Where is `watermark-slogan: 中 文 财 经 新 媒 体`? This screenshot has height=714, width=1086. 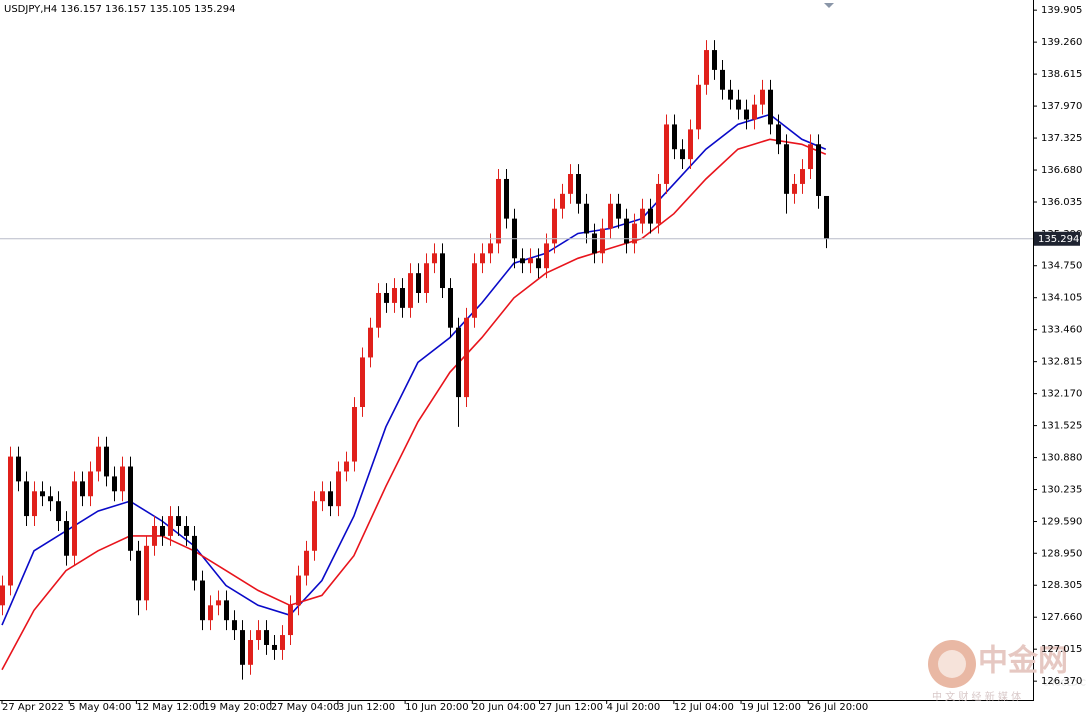 watermark-slogan: 中 文 财 经 新 媒 体 is located at coordinates (976, 696).